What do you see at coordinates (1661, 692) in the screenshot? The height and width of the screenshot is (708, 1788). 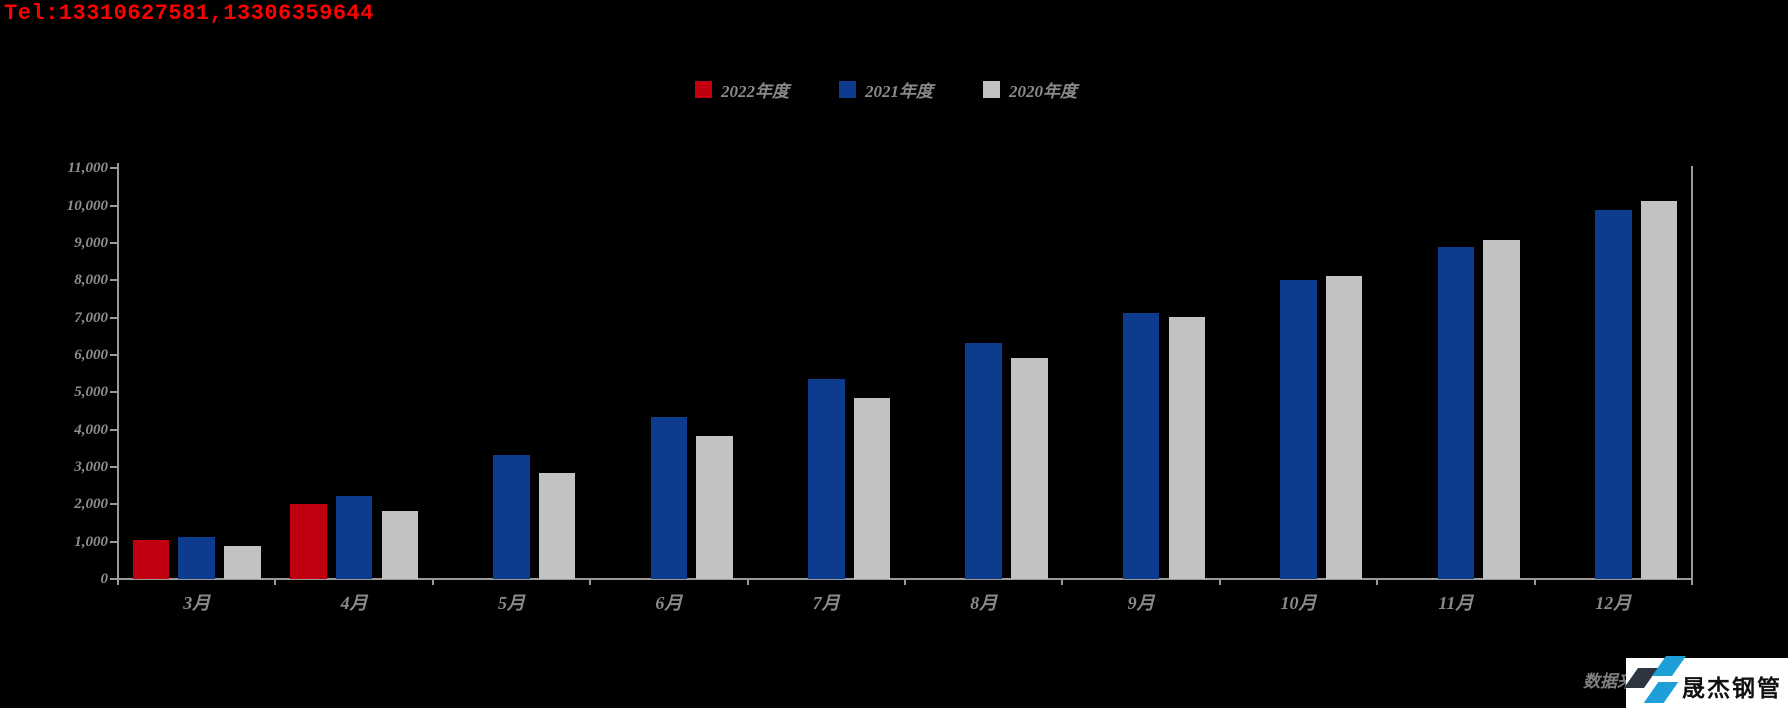 I see `logo-parallelogram-blue-bottom-icon` at bounding box center [1661, 692].